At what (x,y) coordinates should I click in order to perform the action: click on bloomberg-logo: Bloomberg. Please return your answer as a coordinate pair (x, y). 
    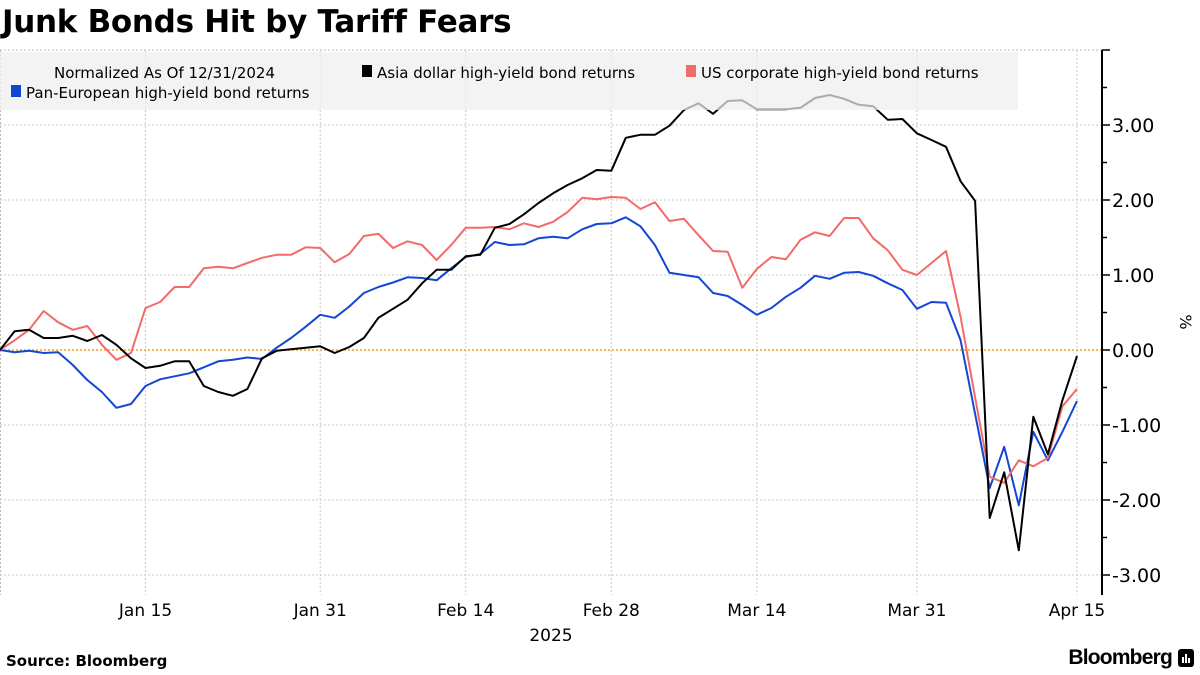
    Looking at the image, I should click on (1131, 658).